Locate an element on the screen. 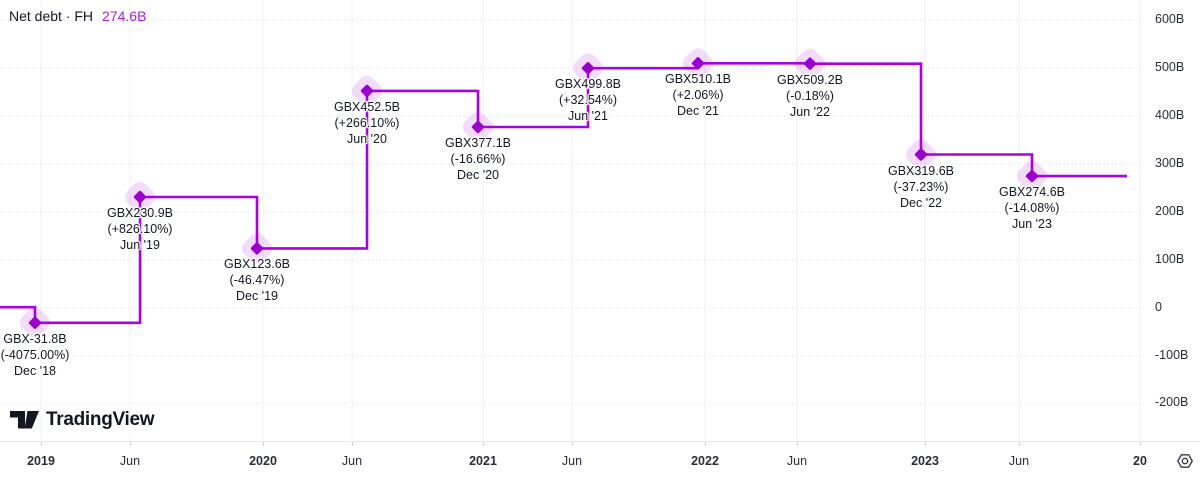  time-axis: 2019 Jun 2020 Jun 2021 Jun 2022 Jun 2023 Jun 20 is located at coordinates (600, 459).